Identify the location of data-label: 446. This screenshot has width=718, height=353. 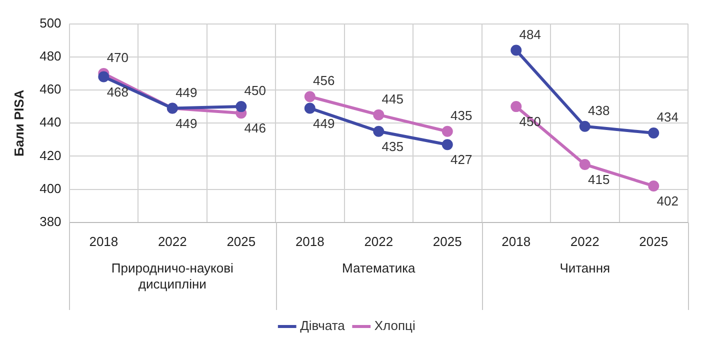
(255, 128).